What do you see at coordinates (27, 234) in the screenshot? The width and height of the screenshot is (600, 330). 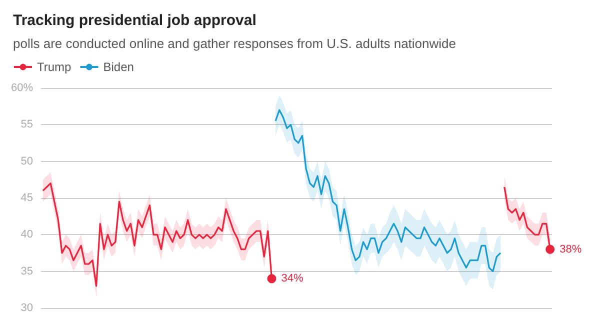 I see `y-tick-label: 40` at bounding box center [27, 234].